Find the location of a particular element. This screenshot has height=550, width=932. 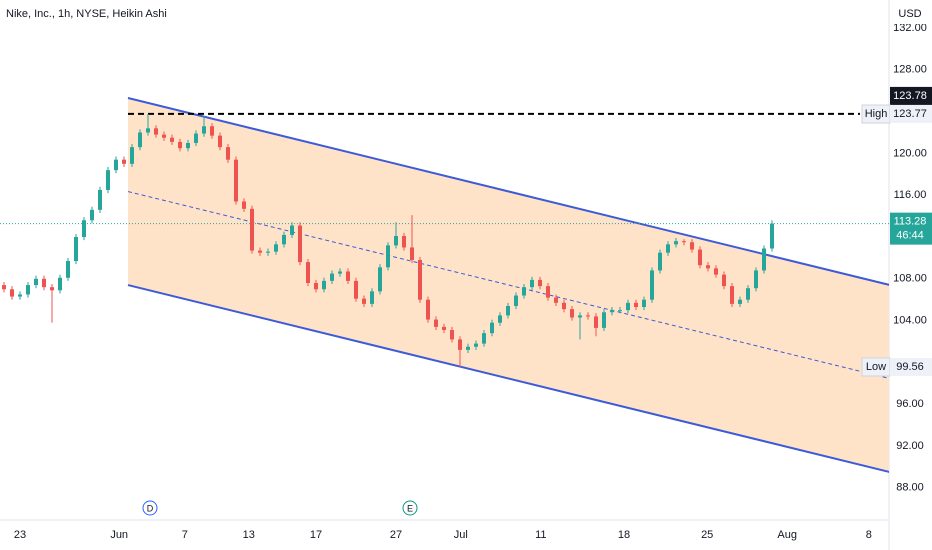

last-price-label: 113.28 is located at coordinates (910, 222).